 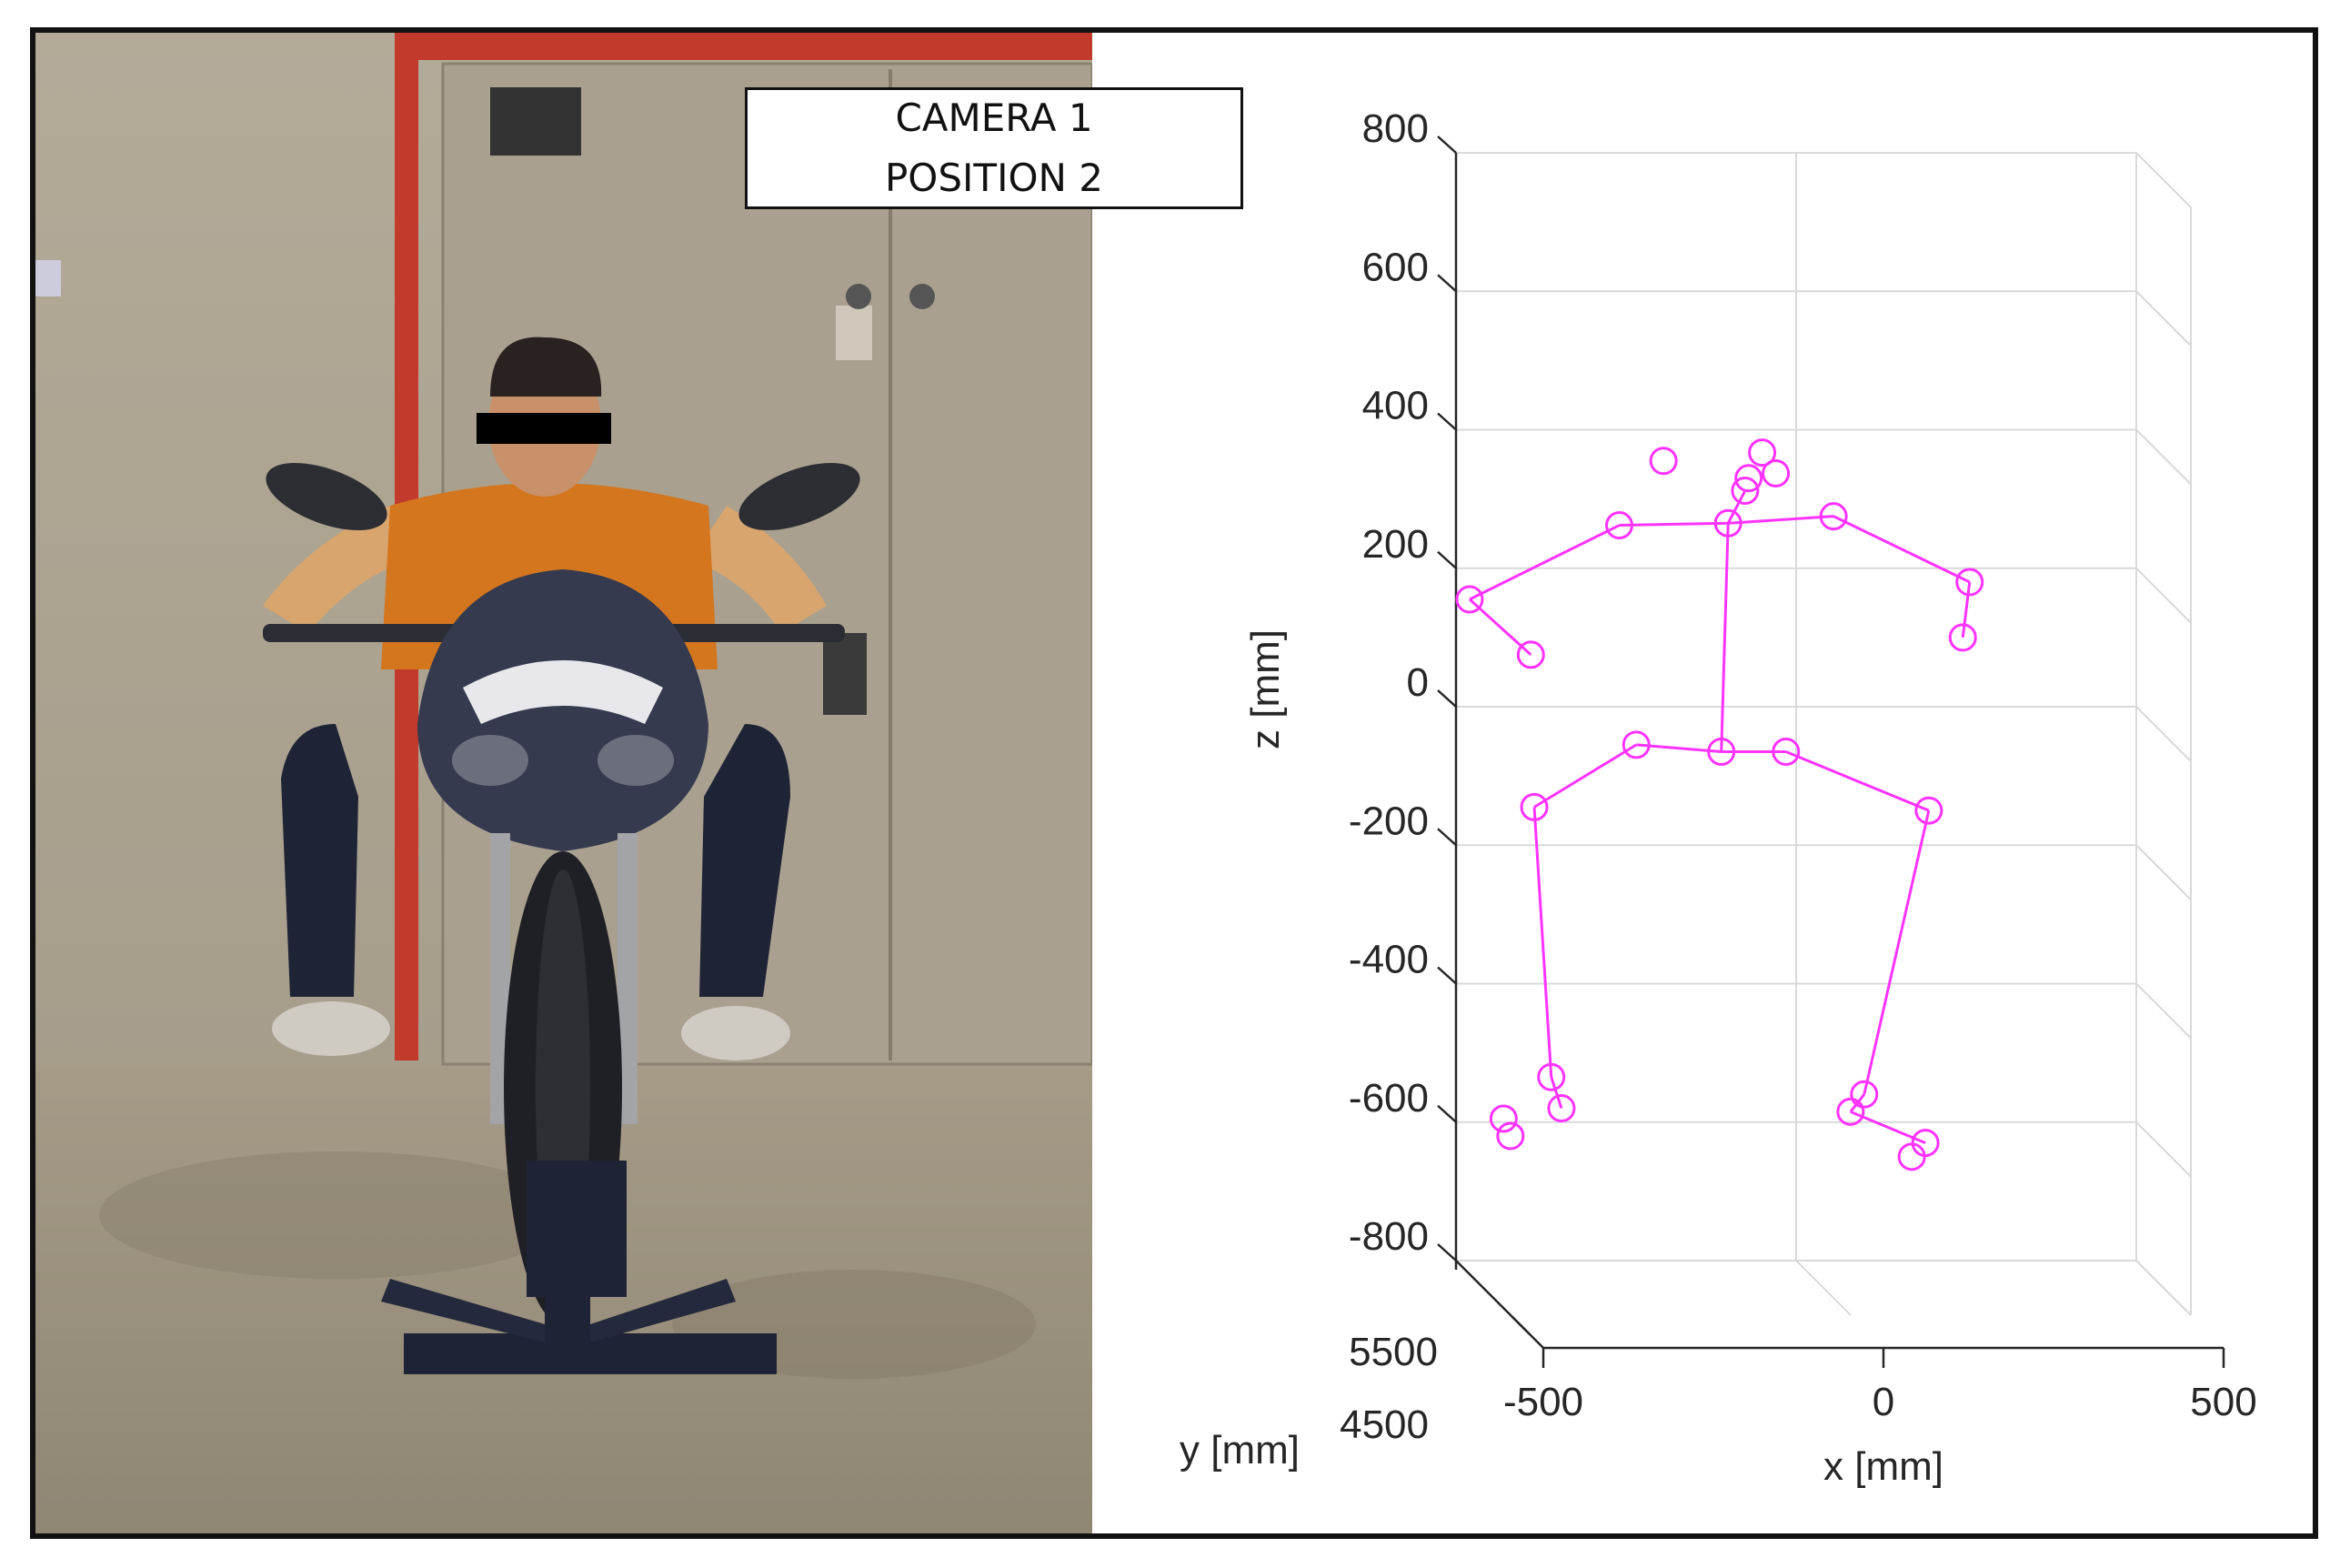 What do you see at coordinates (1925, 1143) in the screenshot?
I see `joint-r_toe` at bounding box center [1925, 1143].